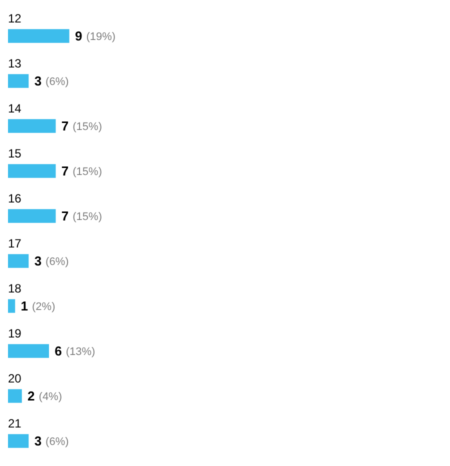 This screenshot has width=450, height=466. I want to click on y-tick-label: 15, so click(15, 153).